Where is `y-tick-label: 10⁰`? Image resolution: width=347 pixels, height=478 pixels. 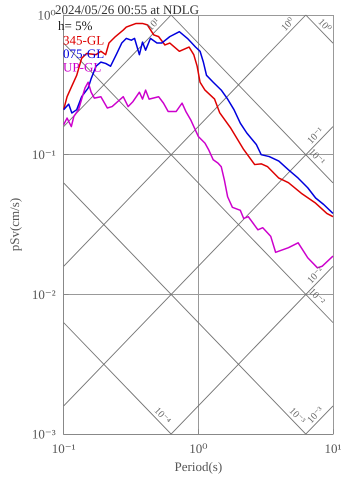 y-tick-label: 10⁰ is located at coordinates (46, 15).